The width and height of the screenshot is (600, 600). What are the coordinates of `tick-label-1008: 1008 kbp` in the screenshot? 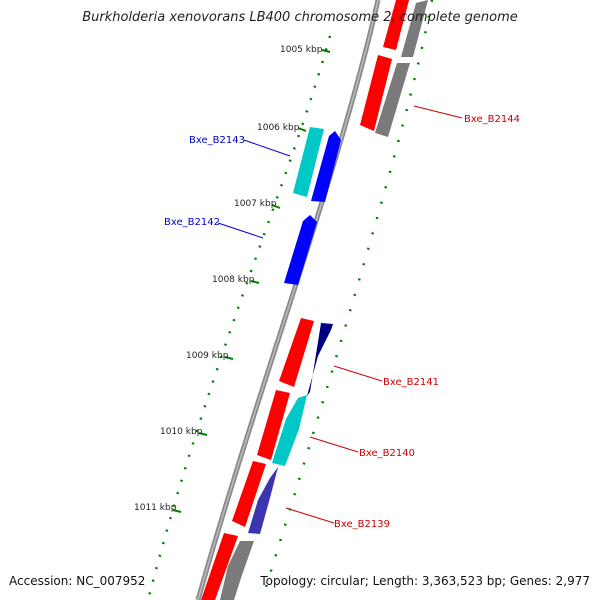 It's located at (233, 280).